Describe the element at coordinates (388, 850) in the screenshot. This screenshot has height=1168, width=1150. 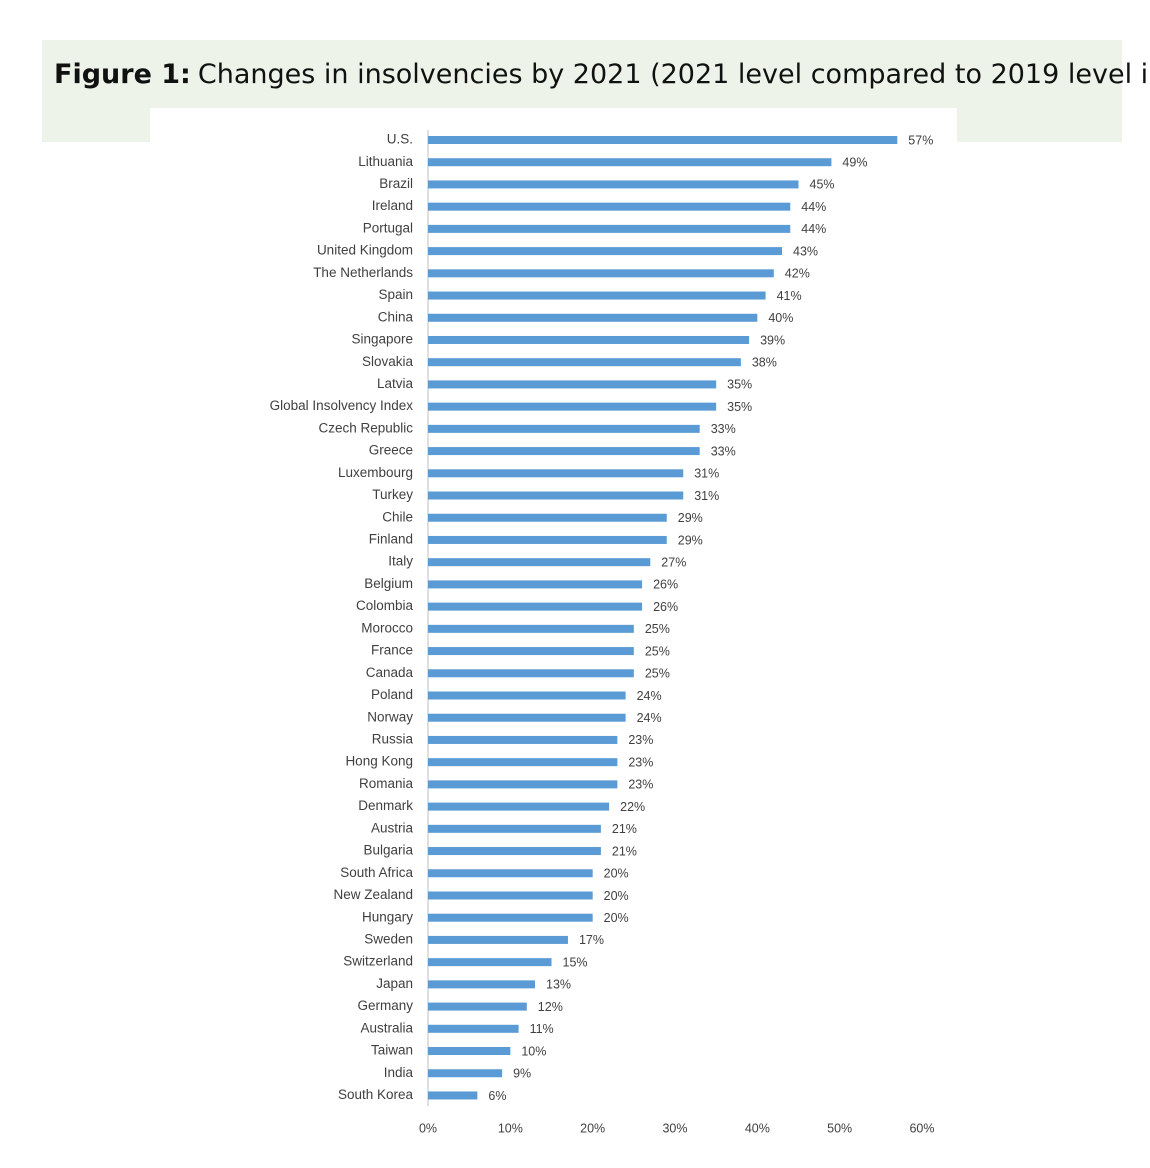
I see `category-label: Bulgaria` at that location.